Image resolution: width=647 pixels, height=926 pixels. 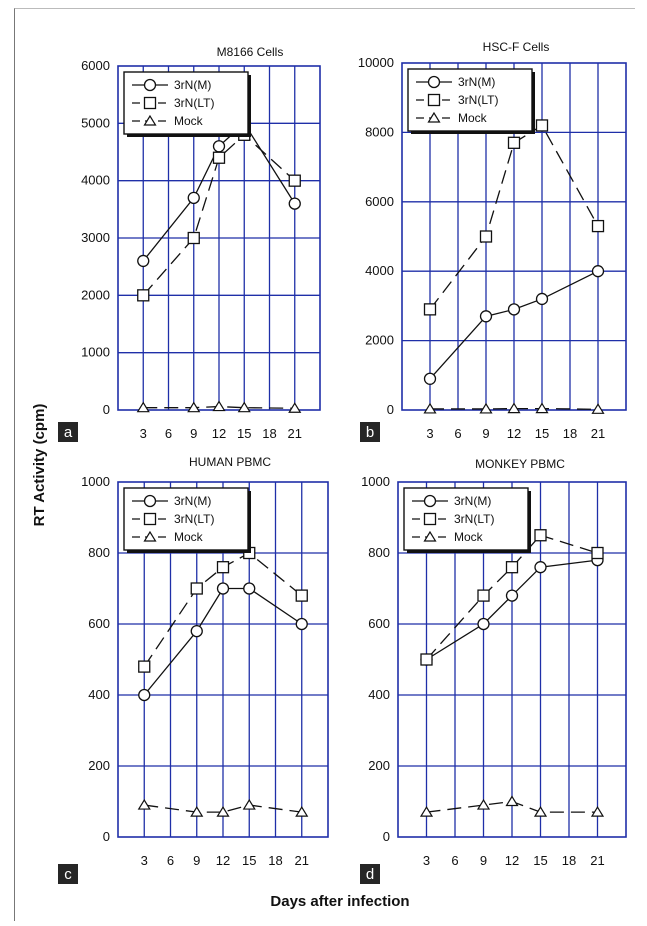 I want to click on y-tick-label: 5000, so click(x=95, y=122).